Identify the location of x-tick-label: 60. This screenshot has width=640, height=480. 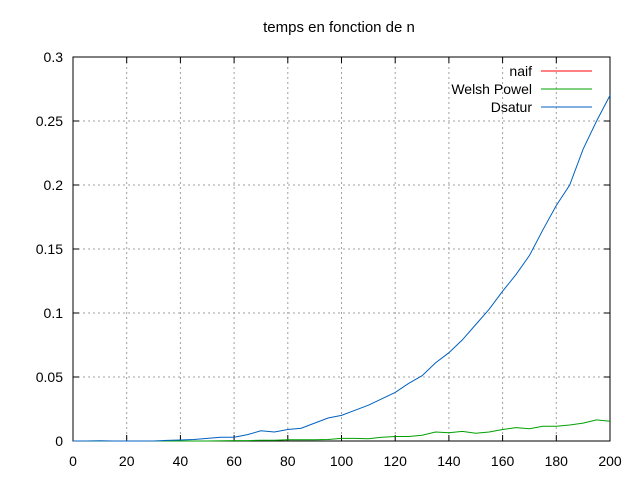
(234, 461).